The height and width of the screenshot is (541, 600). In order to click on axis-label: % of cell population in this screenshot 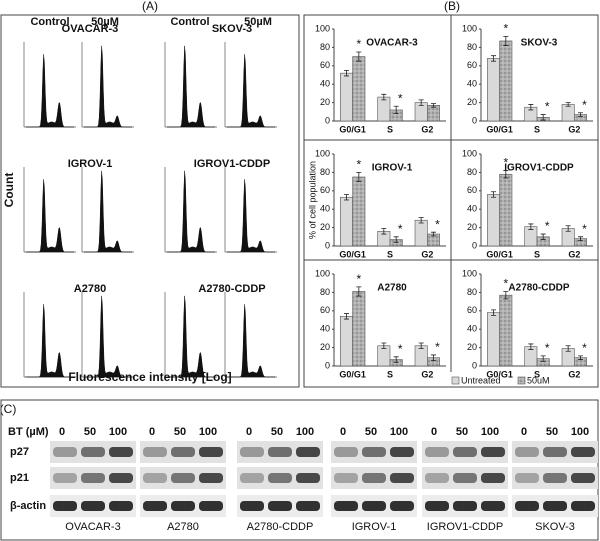, I will do `click(312, 200)`.